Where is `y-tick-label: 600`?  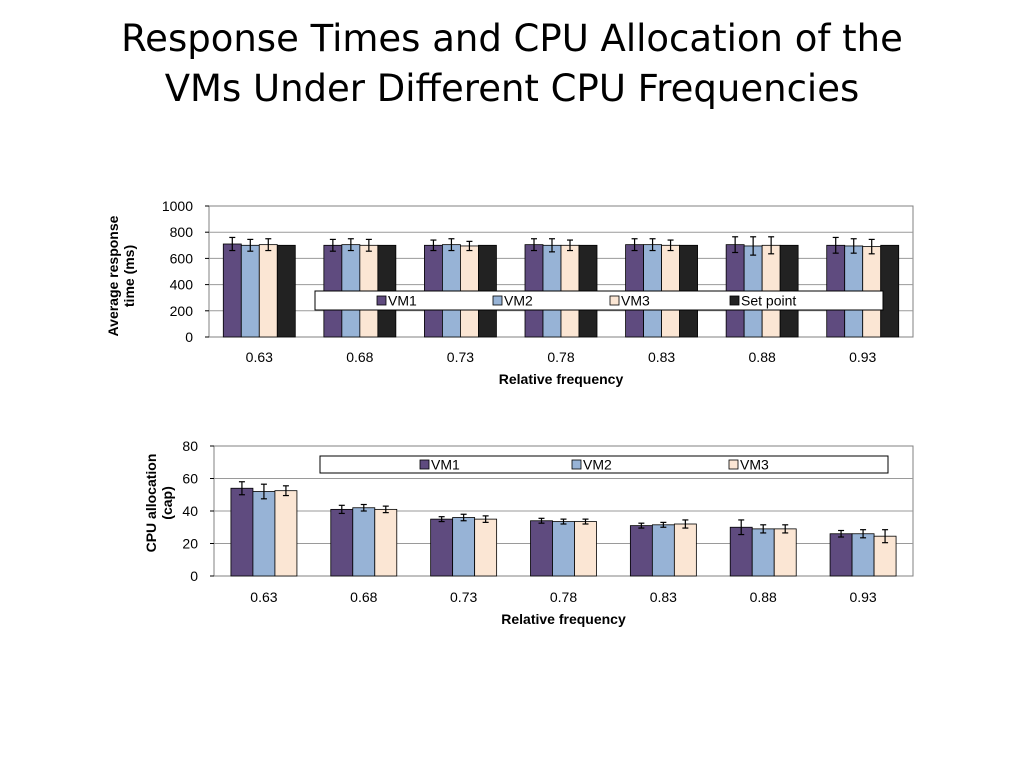
y-tick-label: 600 is located at coordinates (182, 258).